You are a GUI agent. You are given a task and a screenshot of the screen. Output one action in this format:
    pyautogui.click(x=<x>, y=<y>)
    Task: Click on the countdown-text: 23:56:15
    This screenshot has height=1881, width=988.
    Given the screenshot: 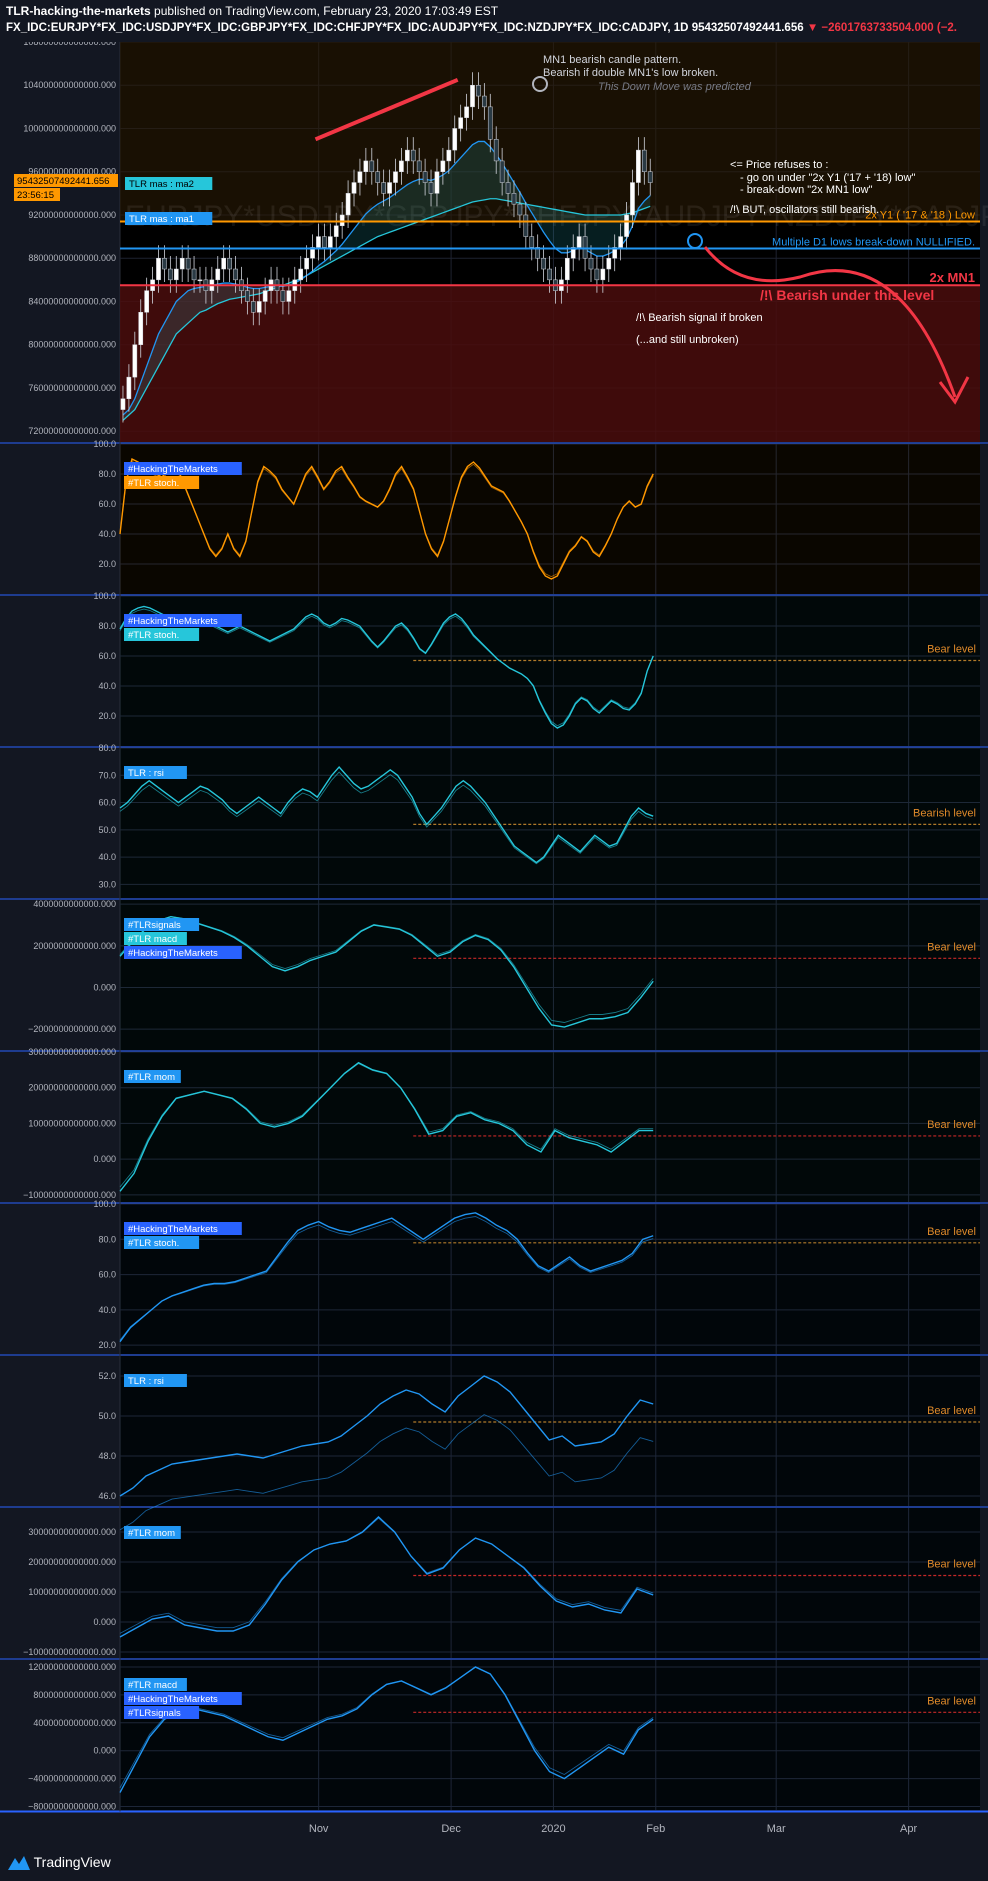 What is the action you would take?
    pyautogui.click(x=35, y=195)
    